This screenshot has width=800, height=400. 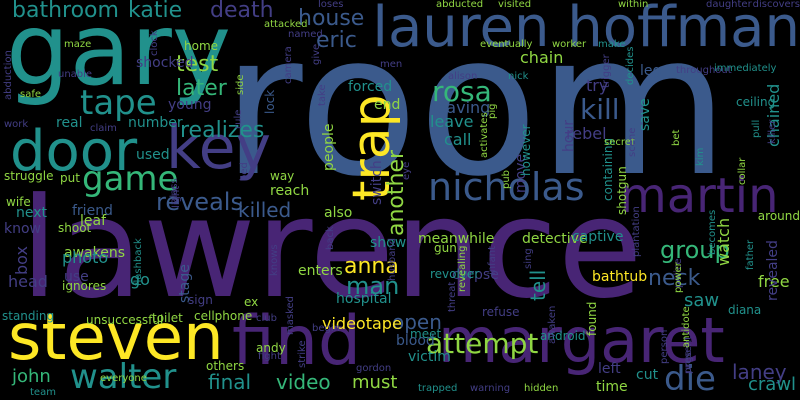 What do you see at coordinates (415, 341) in the screenshot?
I see `word: blood` at bounding box center [415, 341].